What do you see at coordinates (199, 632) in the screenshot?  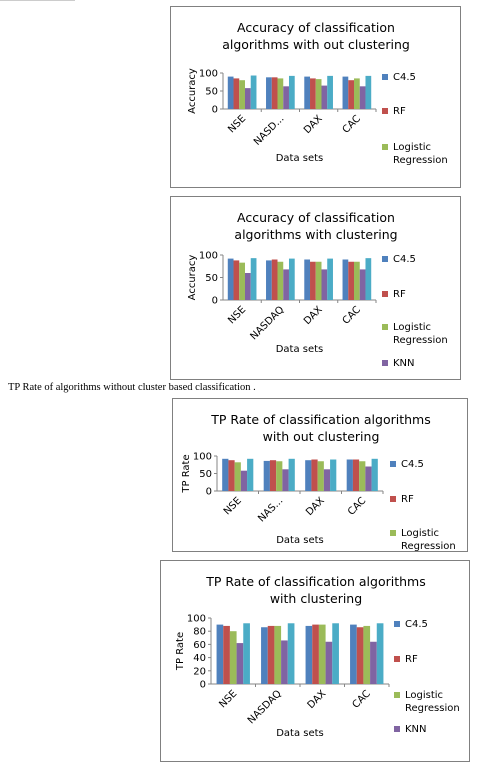 I see `y-tick-label: 80` at bounding box center [199, 632].